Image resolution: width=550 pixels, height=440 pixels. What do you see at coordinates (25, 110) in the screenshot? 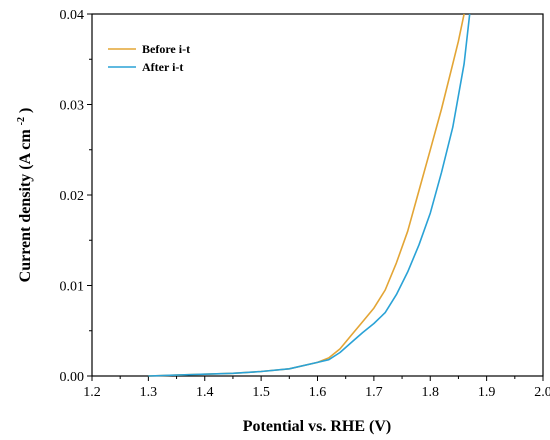
I see `y-axis-title-tail: )` at bounding box center [25, 110].